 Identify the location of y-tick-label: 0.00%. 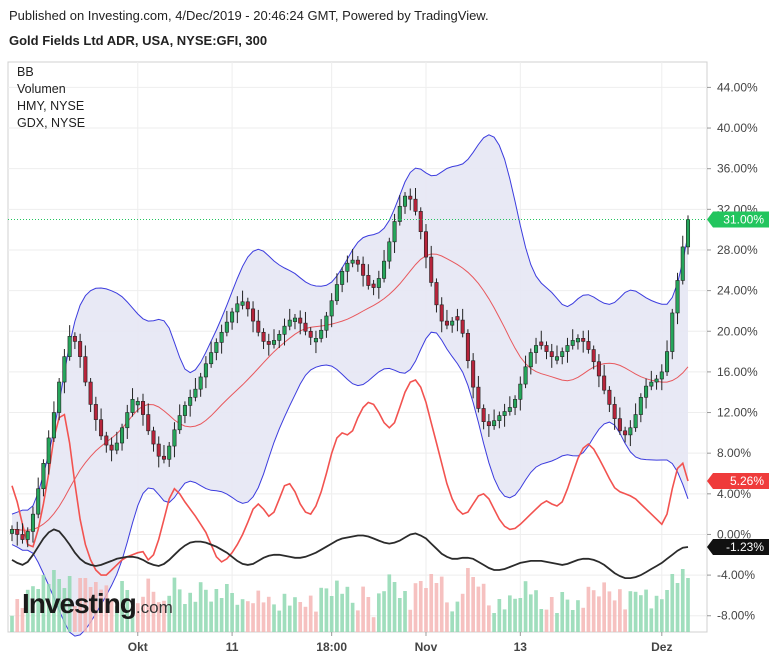
(734, 534).